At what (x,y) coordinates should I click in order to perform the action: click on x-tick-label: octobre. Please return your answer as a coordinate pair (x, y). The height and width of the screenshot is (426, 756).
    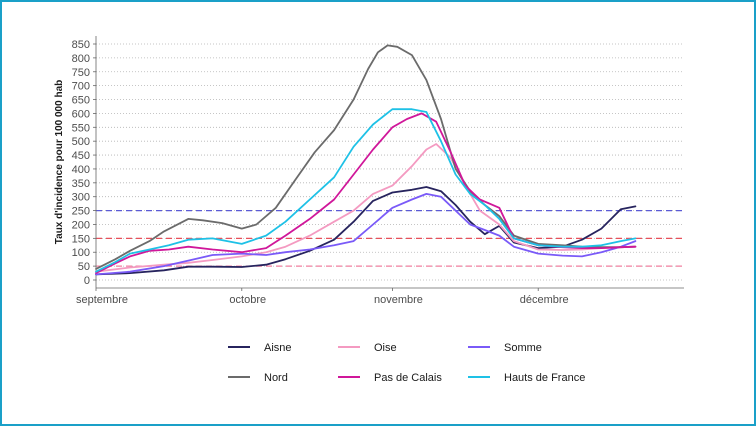
    Looking at the image, I should click on (247, 300).